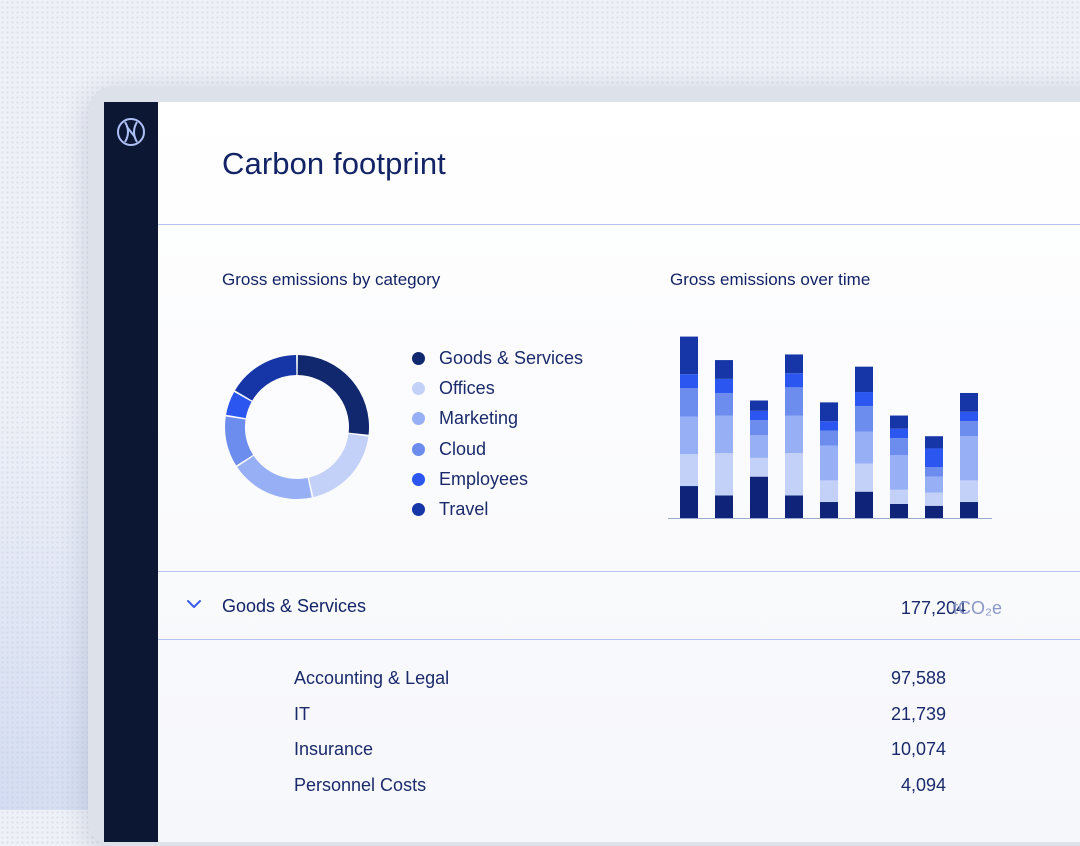  Describe the element at coordinates (619, 224) in the screenshot. I see `header-divider` at that location.